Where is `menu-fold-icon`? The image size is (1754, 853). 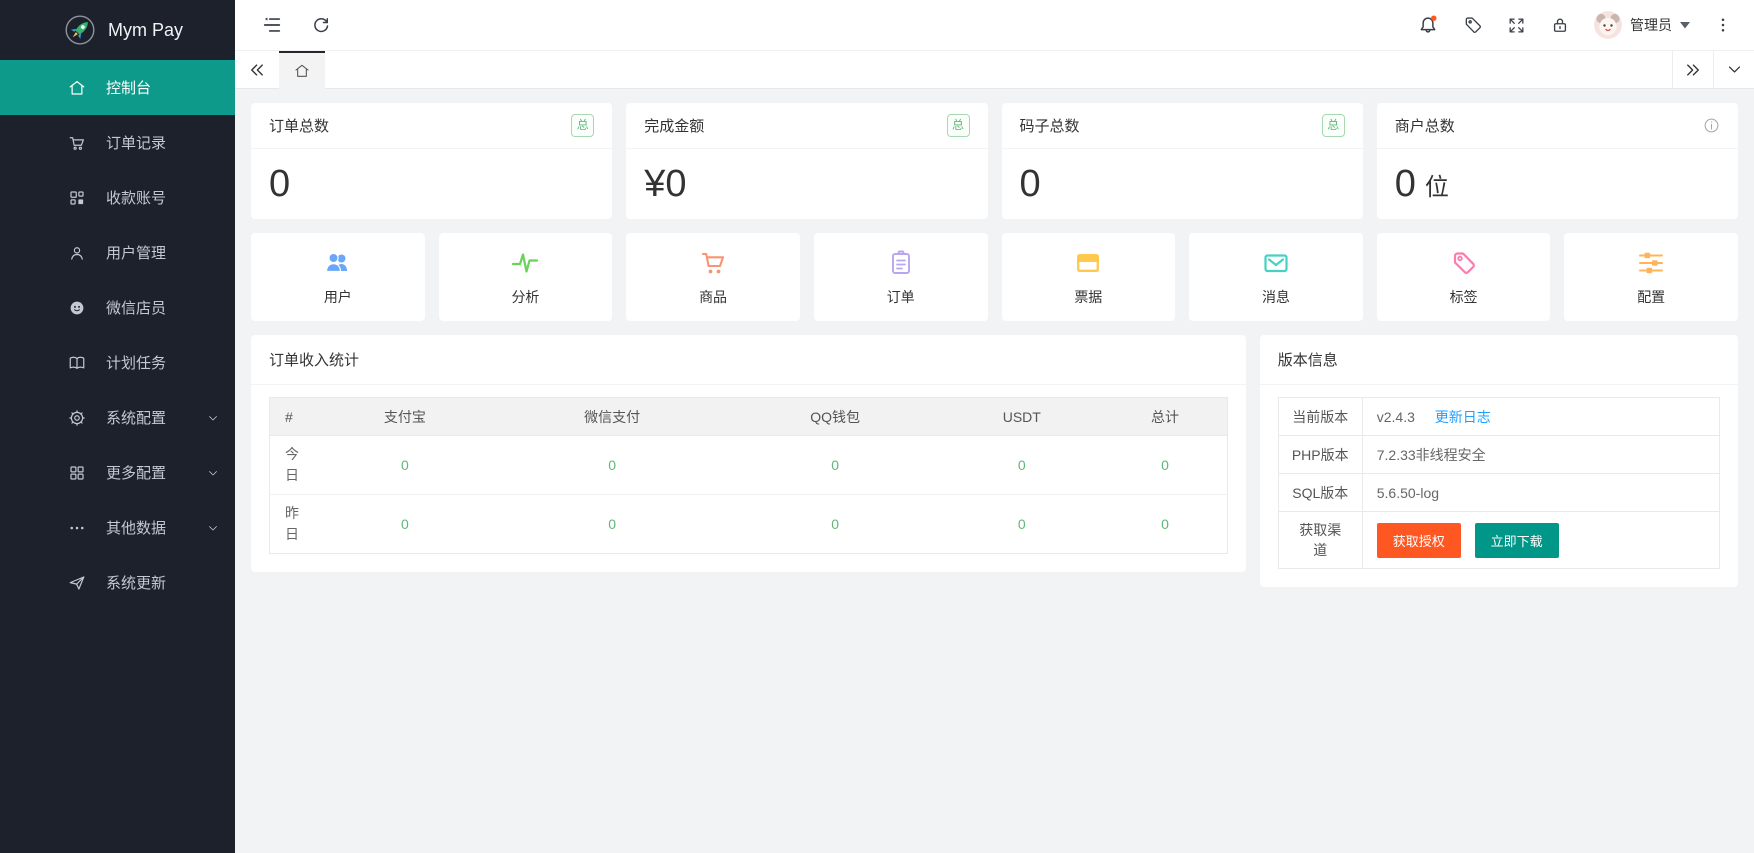 menu-fold-icon is located at coordinates (272, 25).